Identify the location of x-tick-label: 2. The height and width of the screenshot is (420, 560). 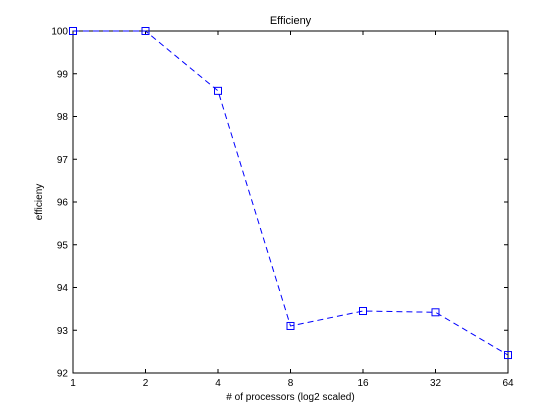
(146, 383).